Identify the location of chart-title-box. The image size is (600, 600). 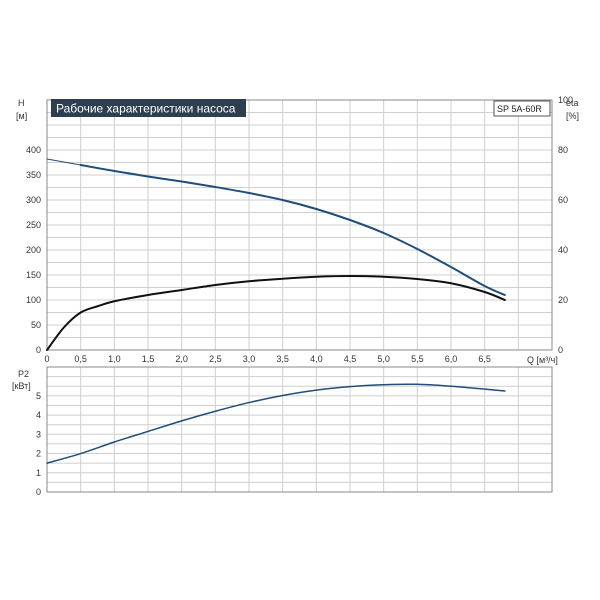
(148, 108).